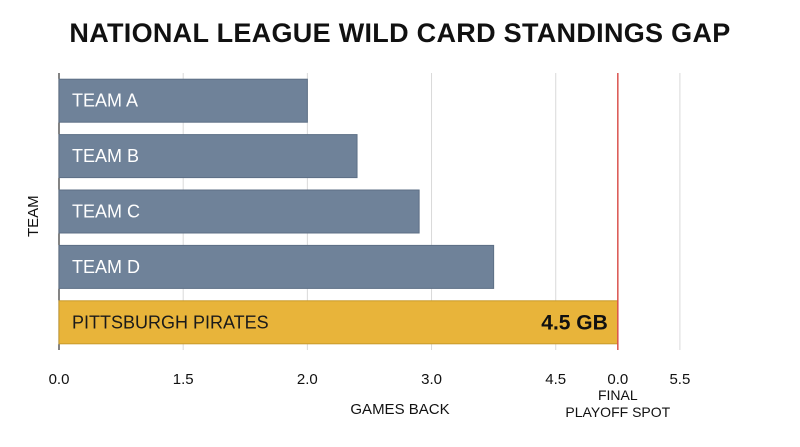 Image resolution: width=800 pixels, height=447 pixels. Describe the element at coordinates (105, 101) in the screenshot. I see `bar-category-label: TEAM A` at that location.